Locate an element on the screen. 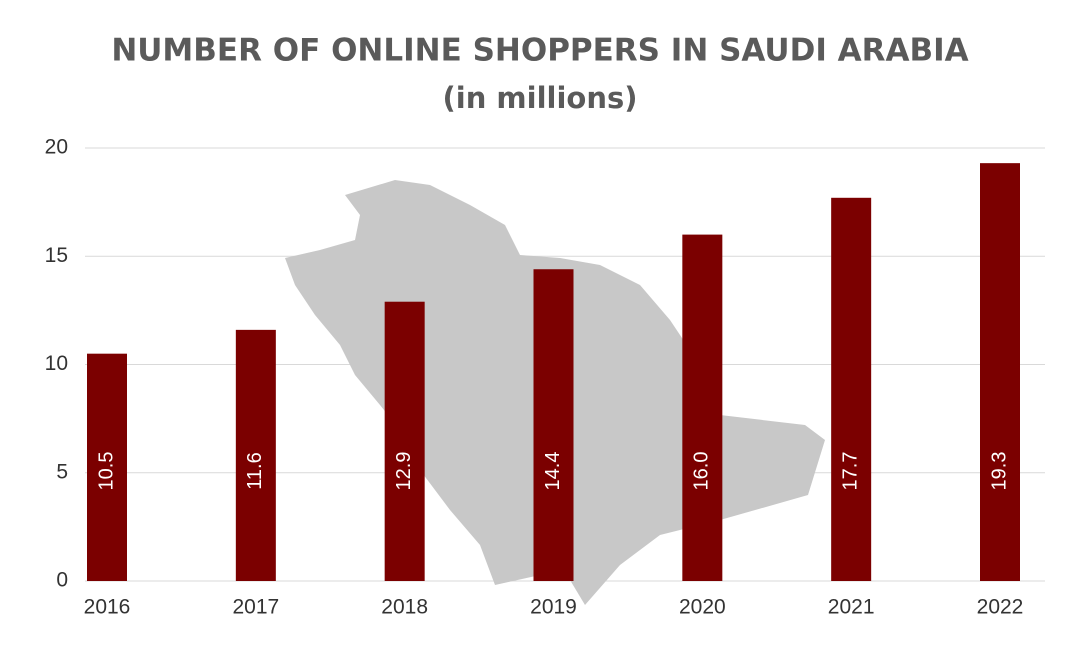  x-tick-label: 2022 is located at coordinates (1000, 607).